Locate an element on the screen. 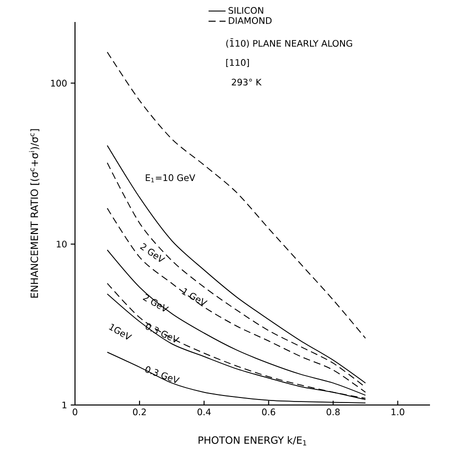  annotation: 1 GeV is located at coordinates (195, 297).